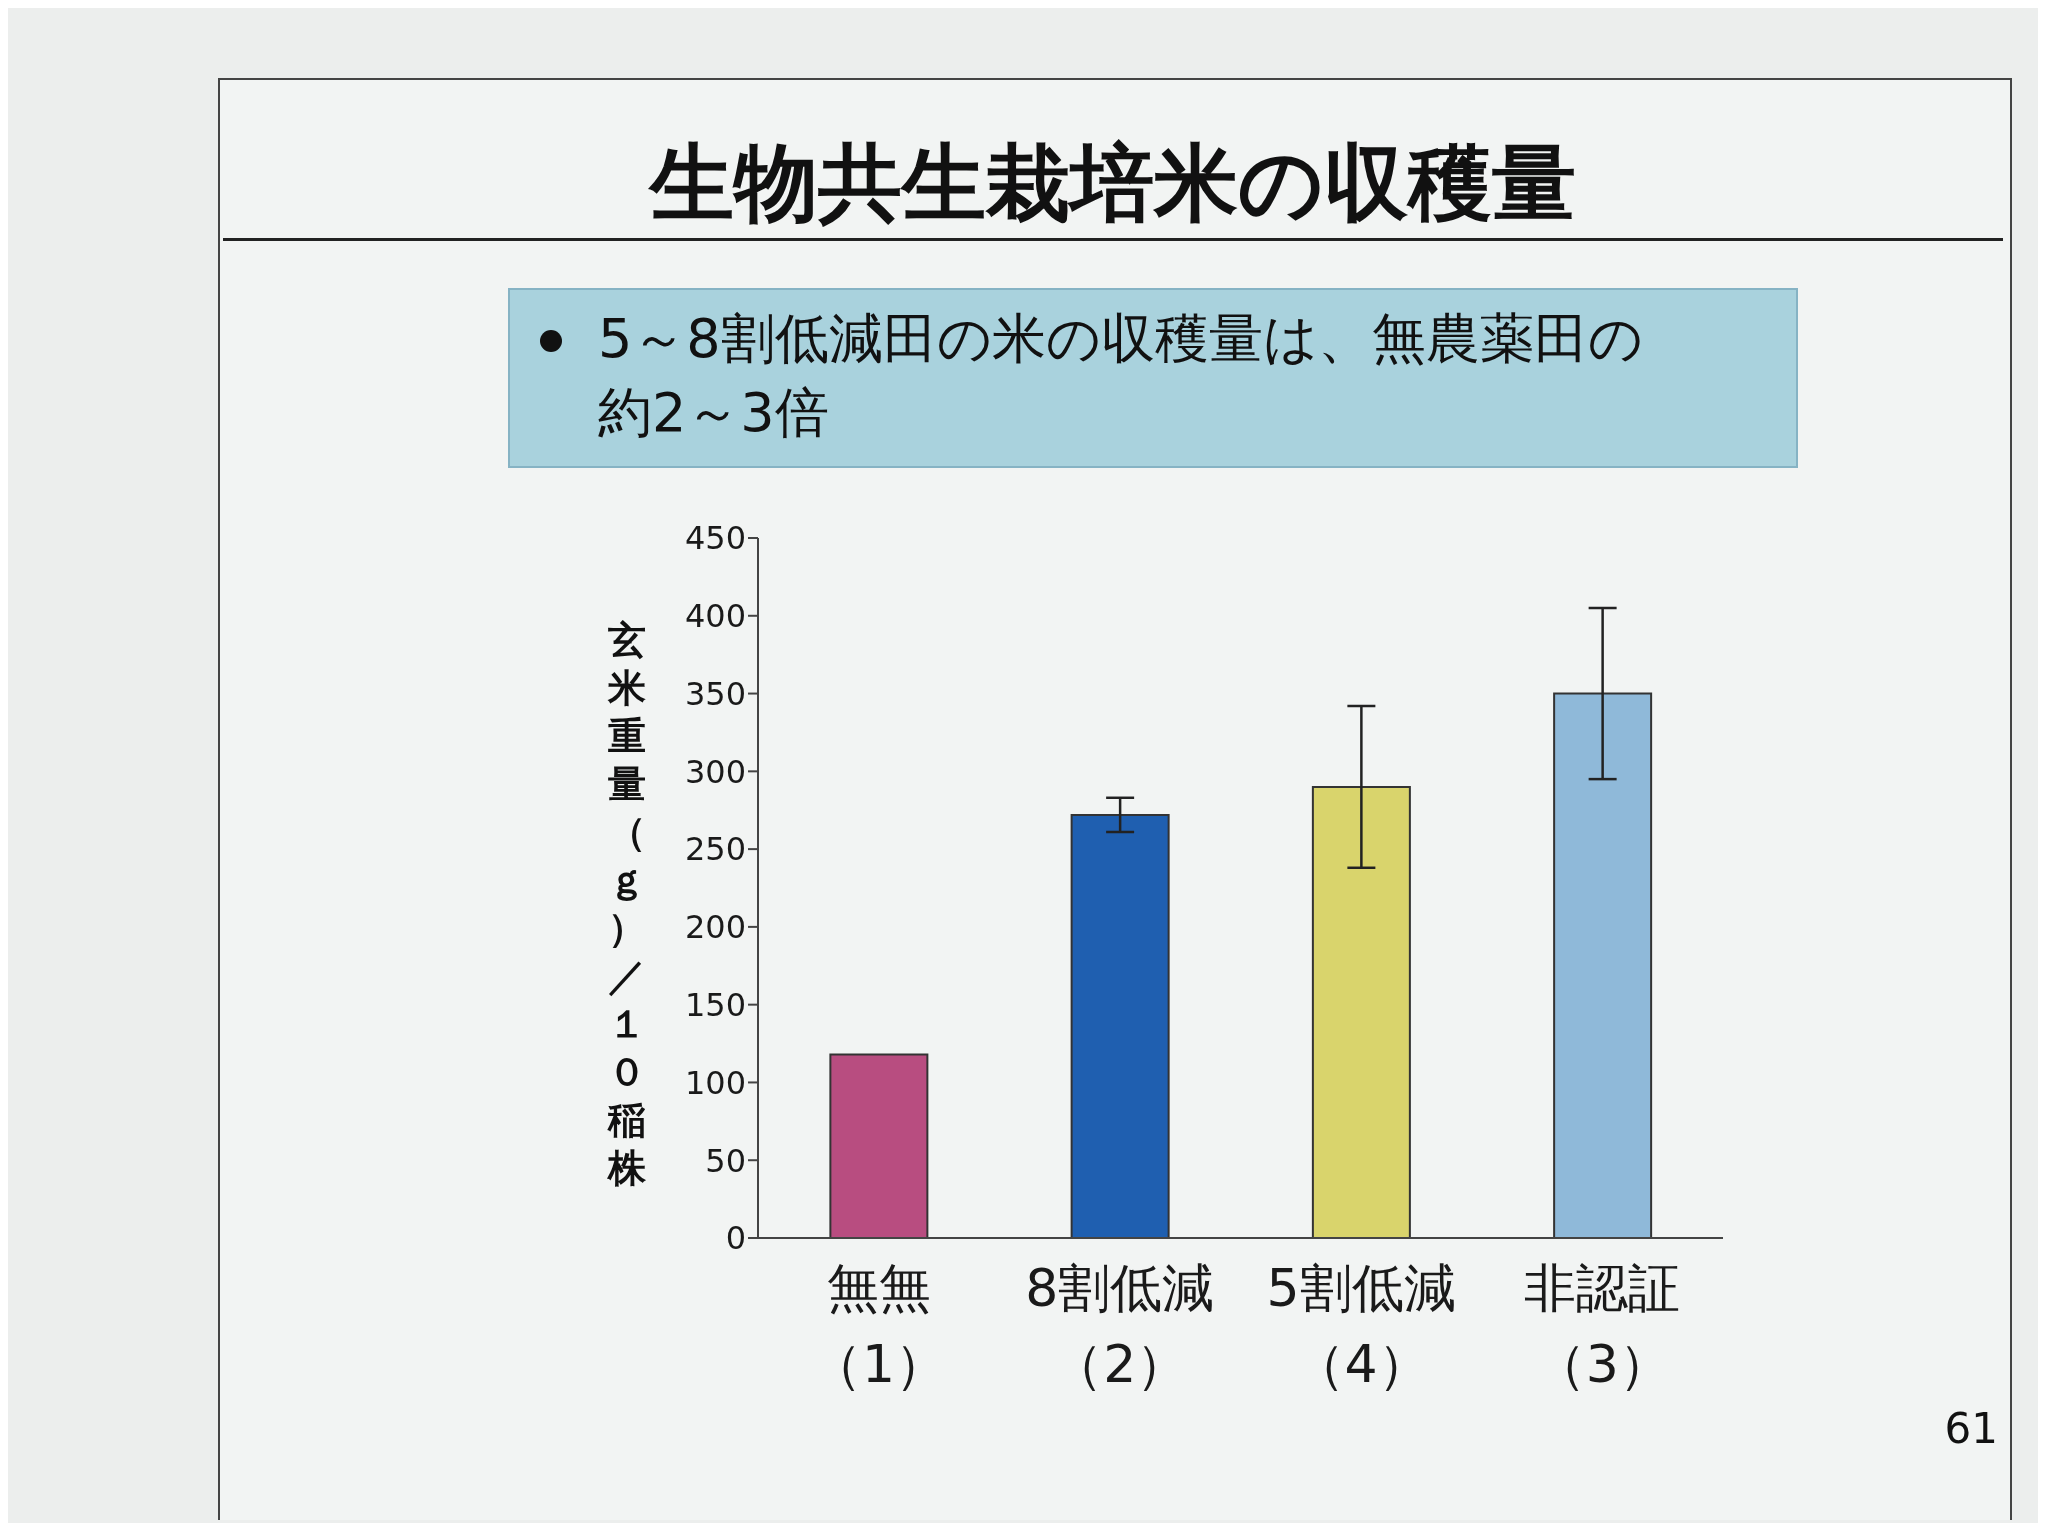 The image size is (2048, 1536). What do you see at coordinates (725, 1160) in the screenshot?
I see `y-tick-label: 50` at bounding box center [725, 1160].